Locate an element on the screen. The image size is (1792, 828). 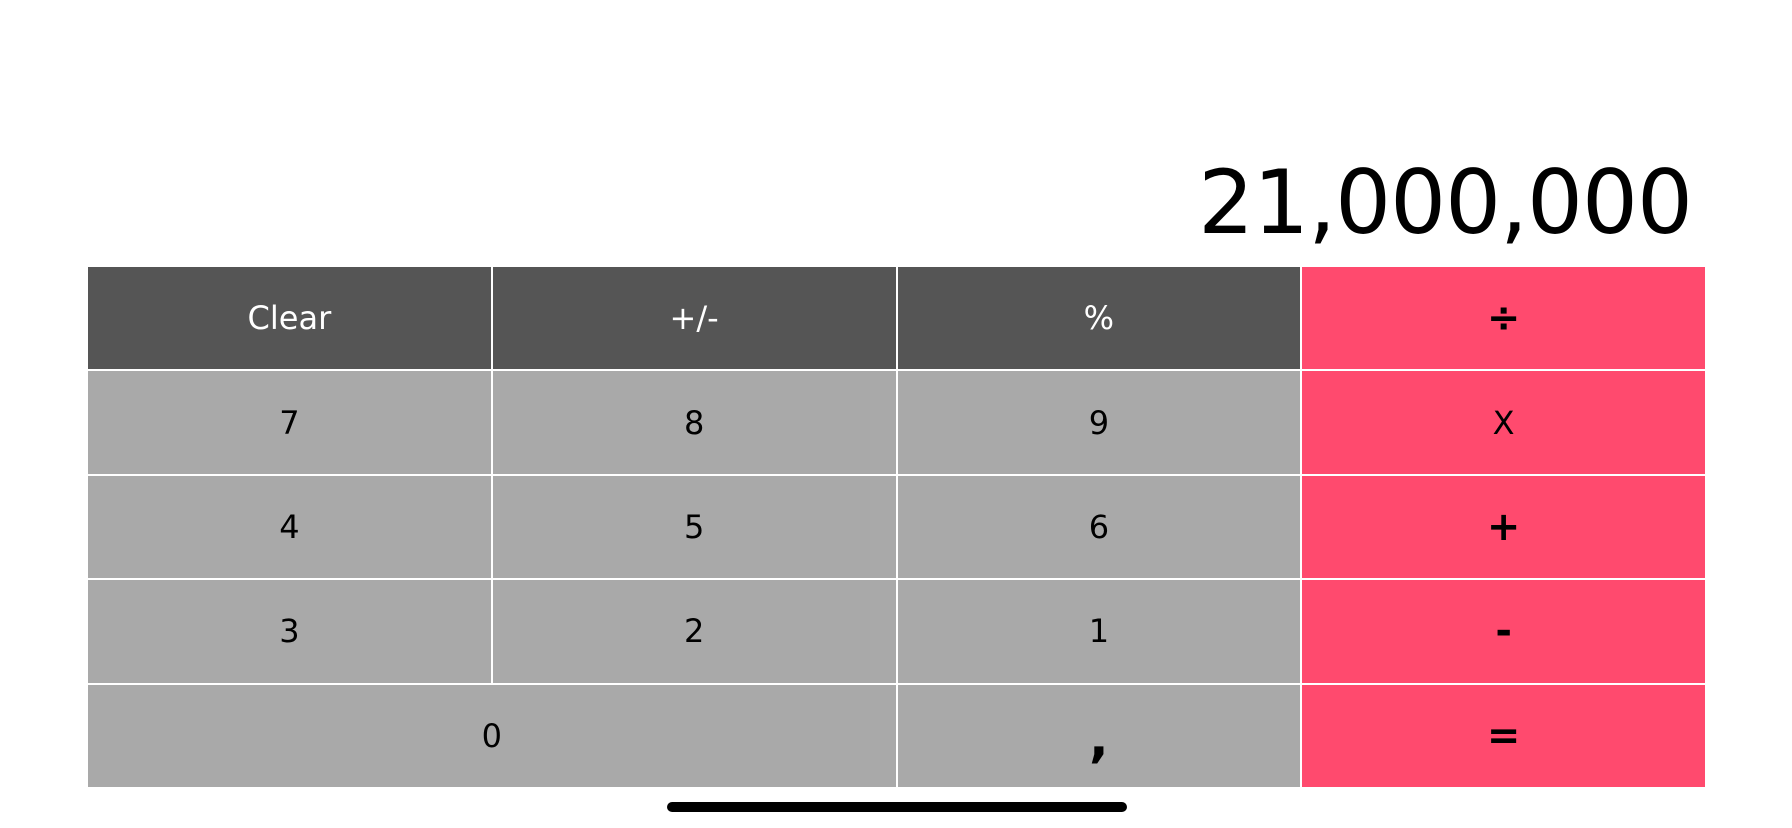
digit-4-button: 4 is located at coordinates (289, 527).